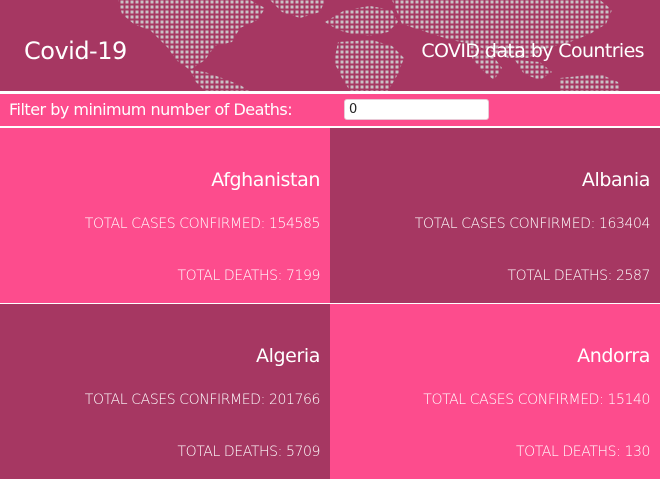 This screenshot has height=479, width=660. I want to click on header-divider, so click(330, 92).